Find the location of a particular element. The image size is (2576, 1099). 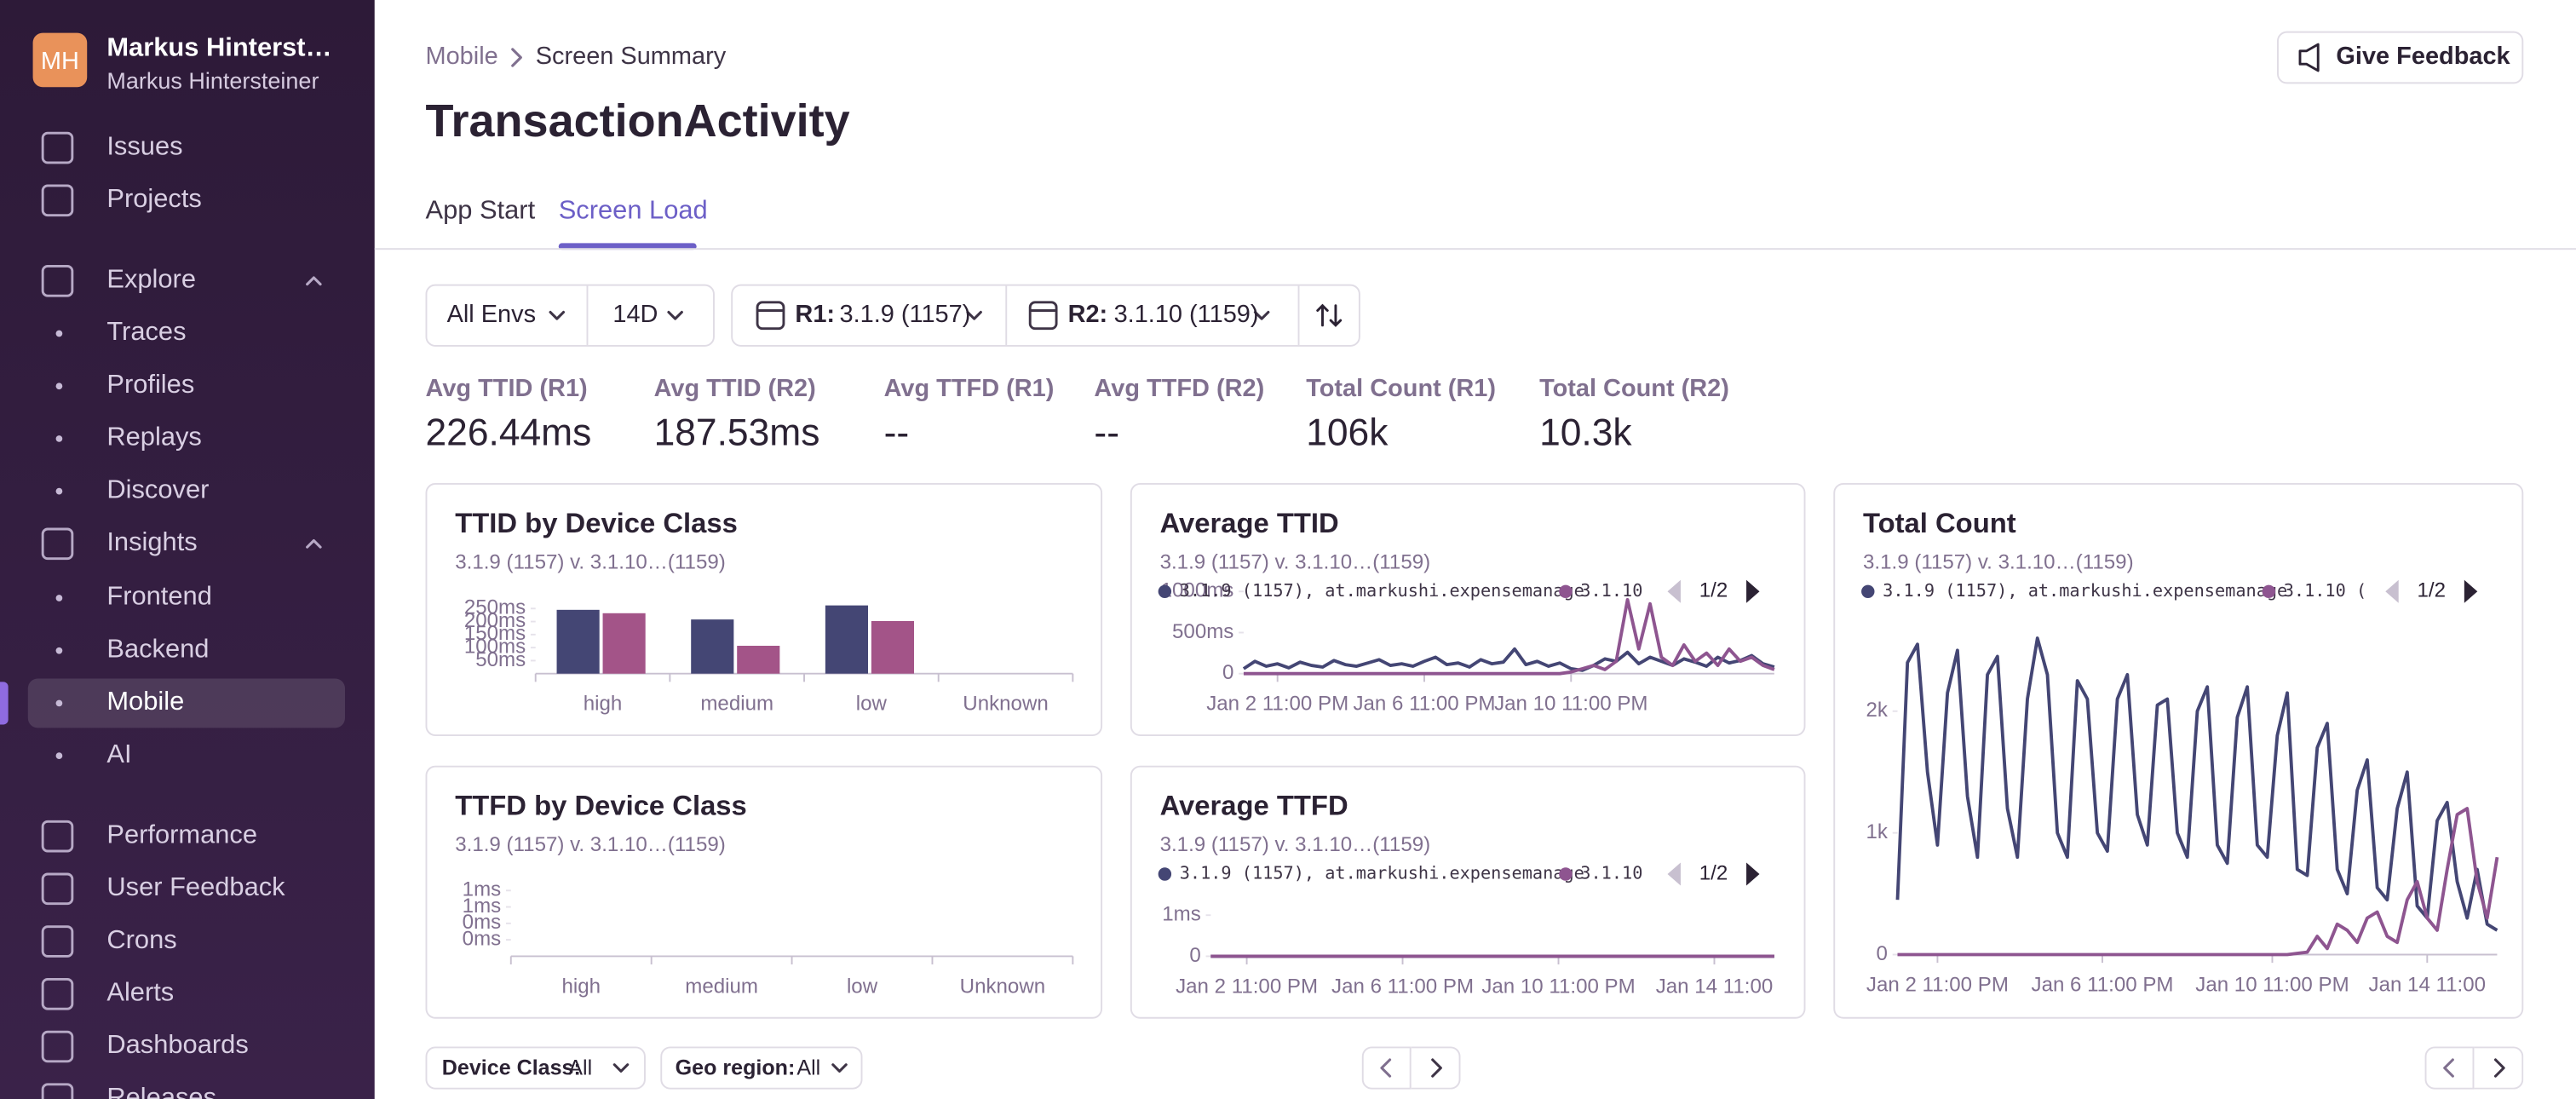

nav-item: Issues is located at coordinates (145, 147).